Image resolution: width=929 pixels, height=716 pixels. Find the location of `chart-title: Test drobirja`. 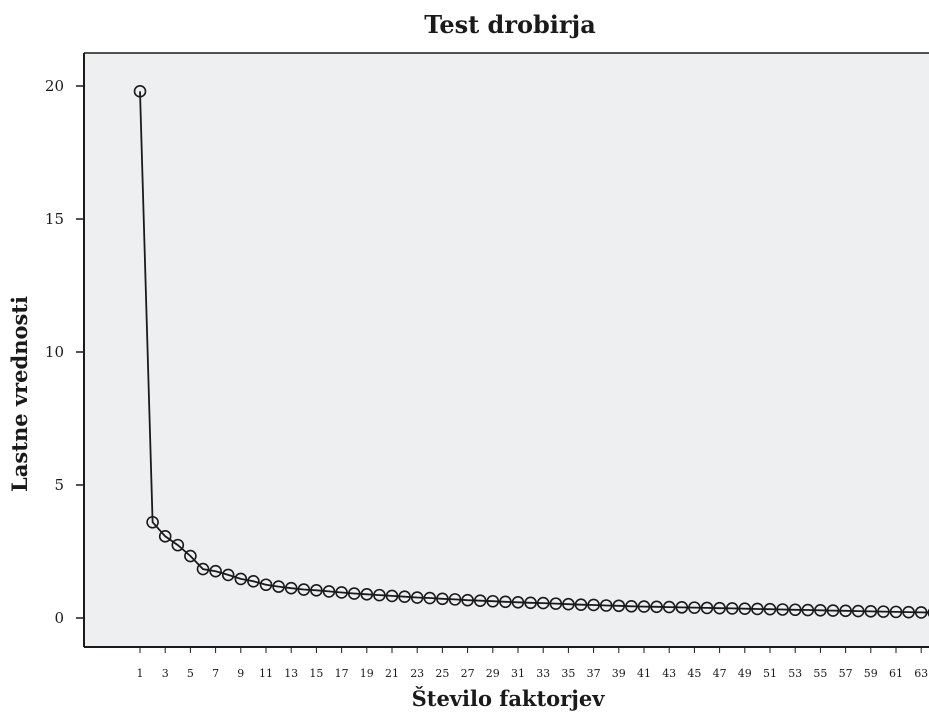

chart-title: Test drobirja is located at coordinates (510, 24).